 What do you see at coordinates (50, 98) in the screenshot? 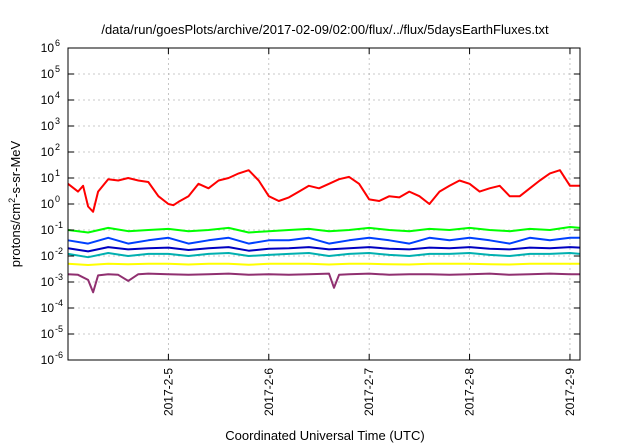
I see `y-tick-label: 10⁴` at bounding box center [50, 98].